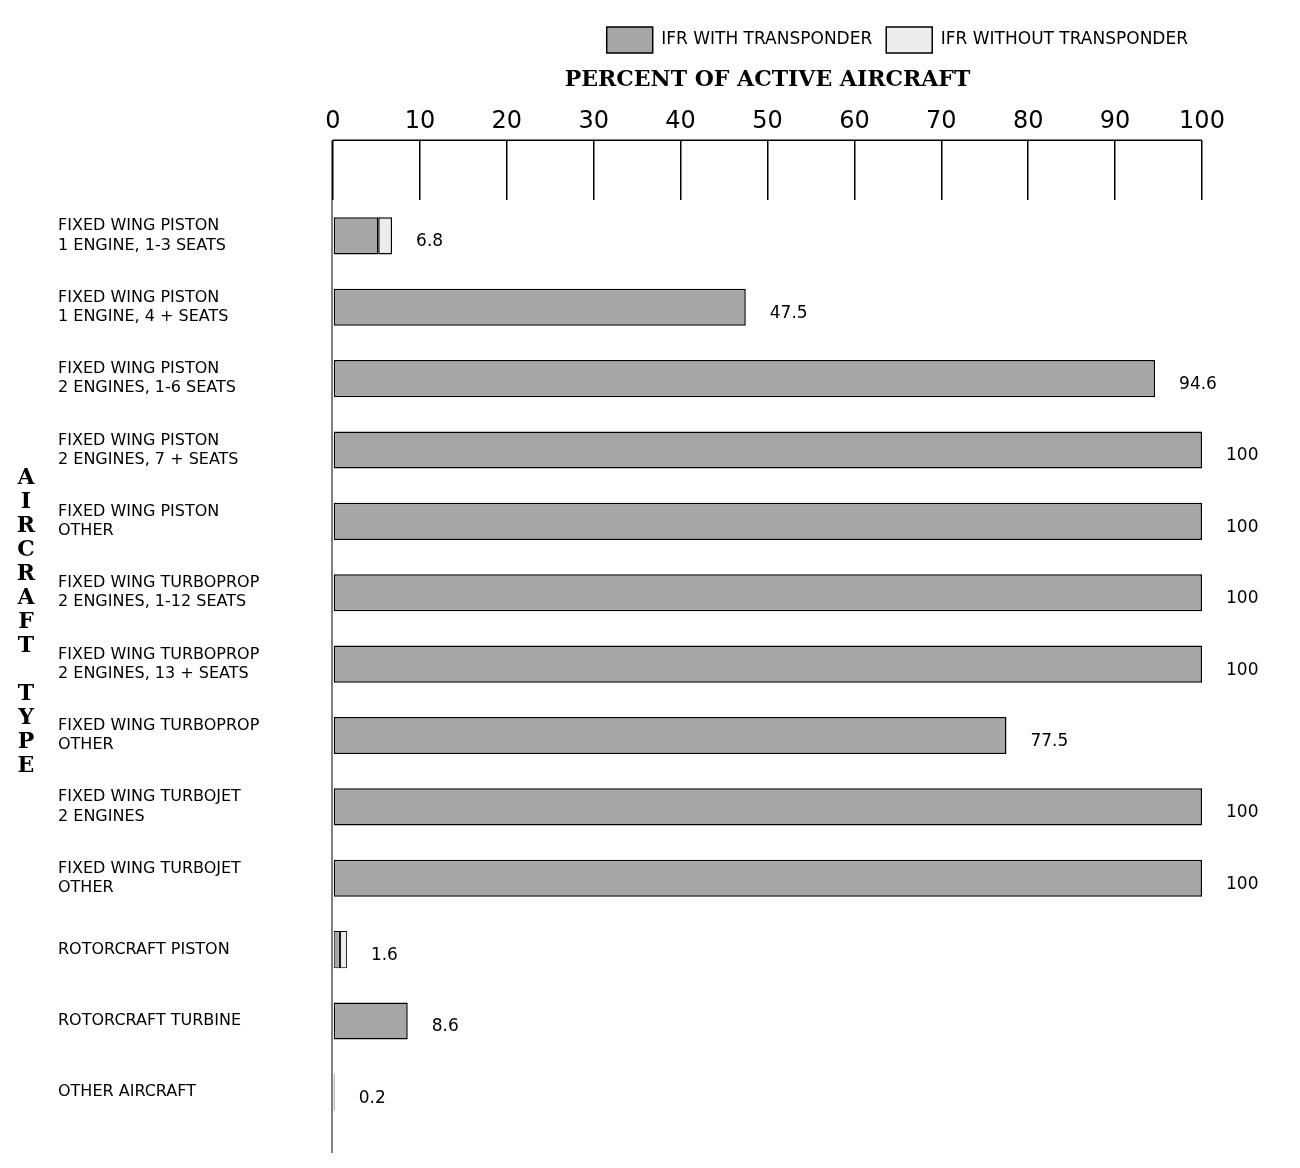 This screenshot has height=1168, width=1300. Describe the element at coordinates (1064, 38) in the screenshot. I see `legend-label: IFR WITHOUT TRANSPONDER` at that location.